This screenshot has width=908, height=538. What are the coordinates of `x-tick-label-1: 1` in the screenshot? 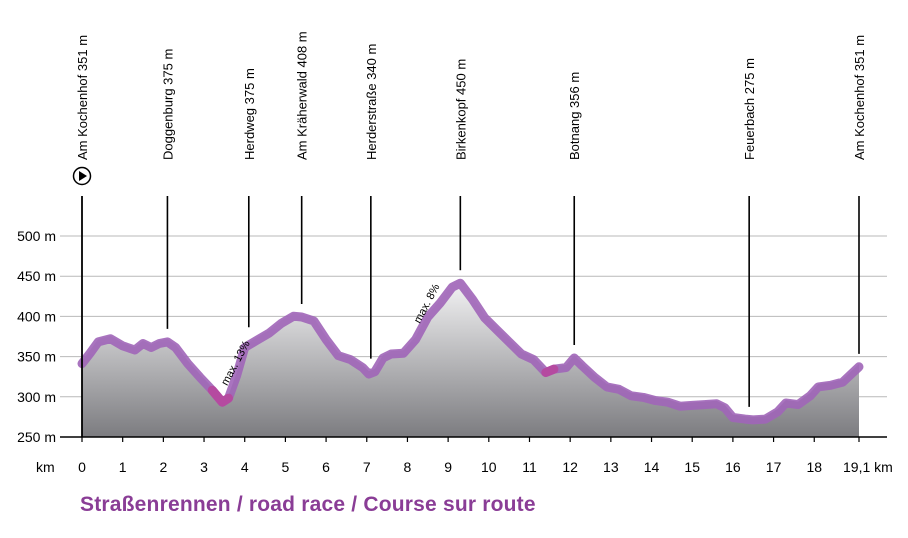 It's located at (123, 467).